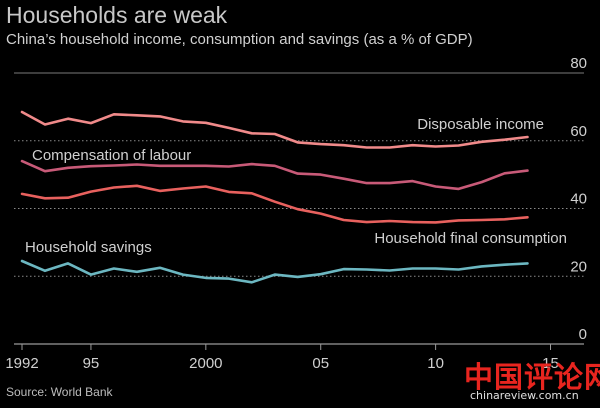  I want to click on watermark-logo: 中国评论网, so click(532, 377).